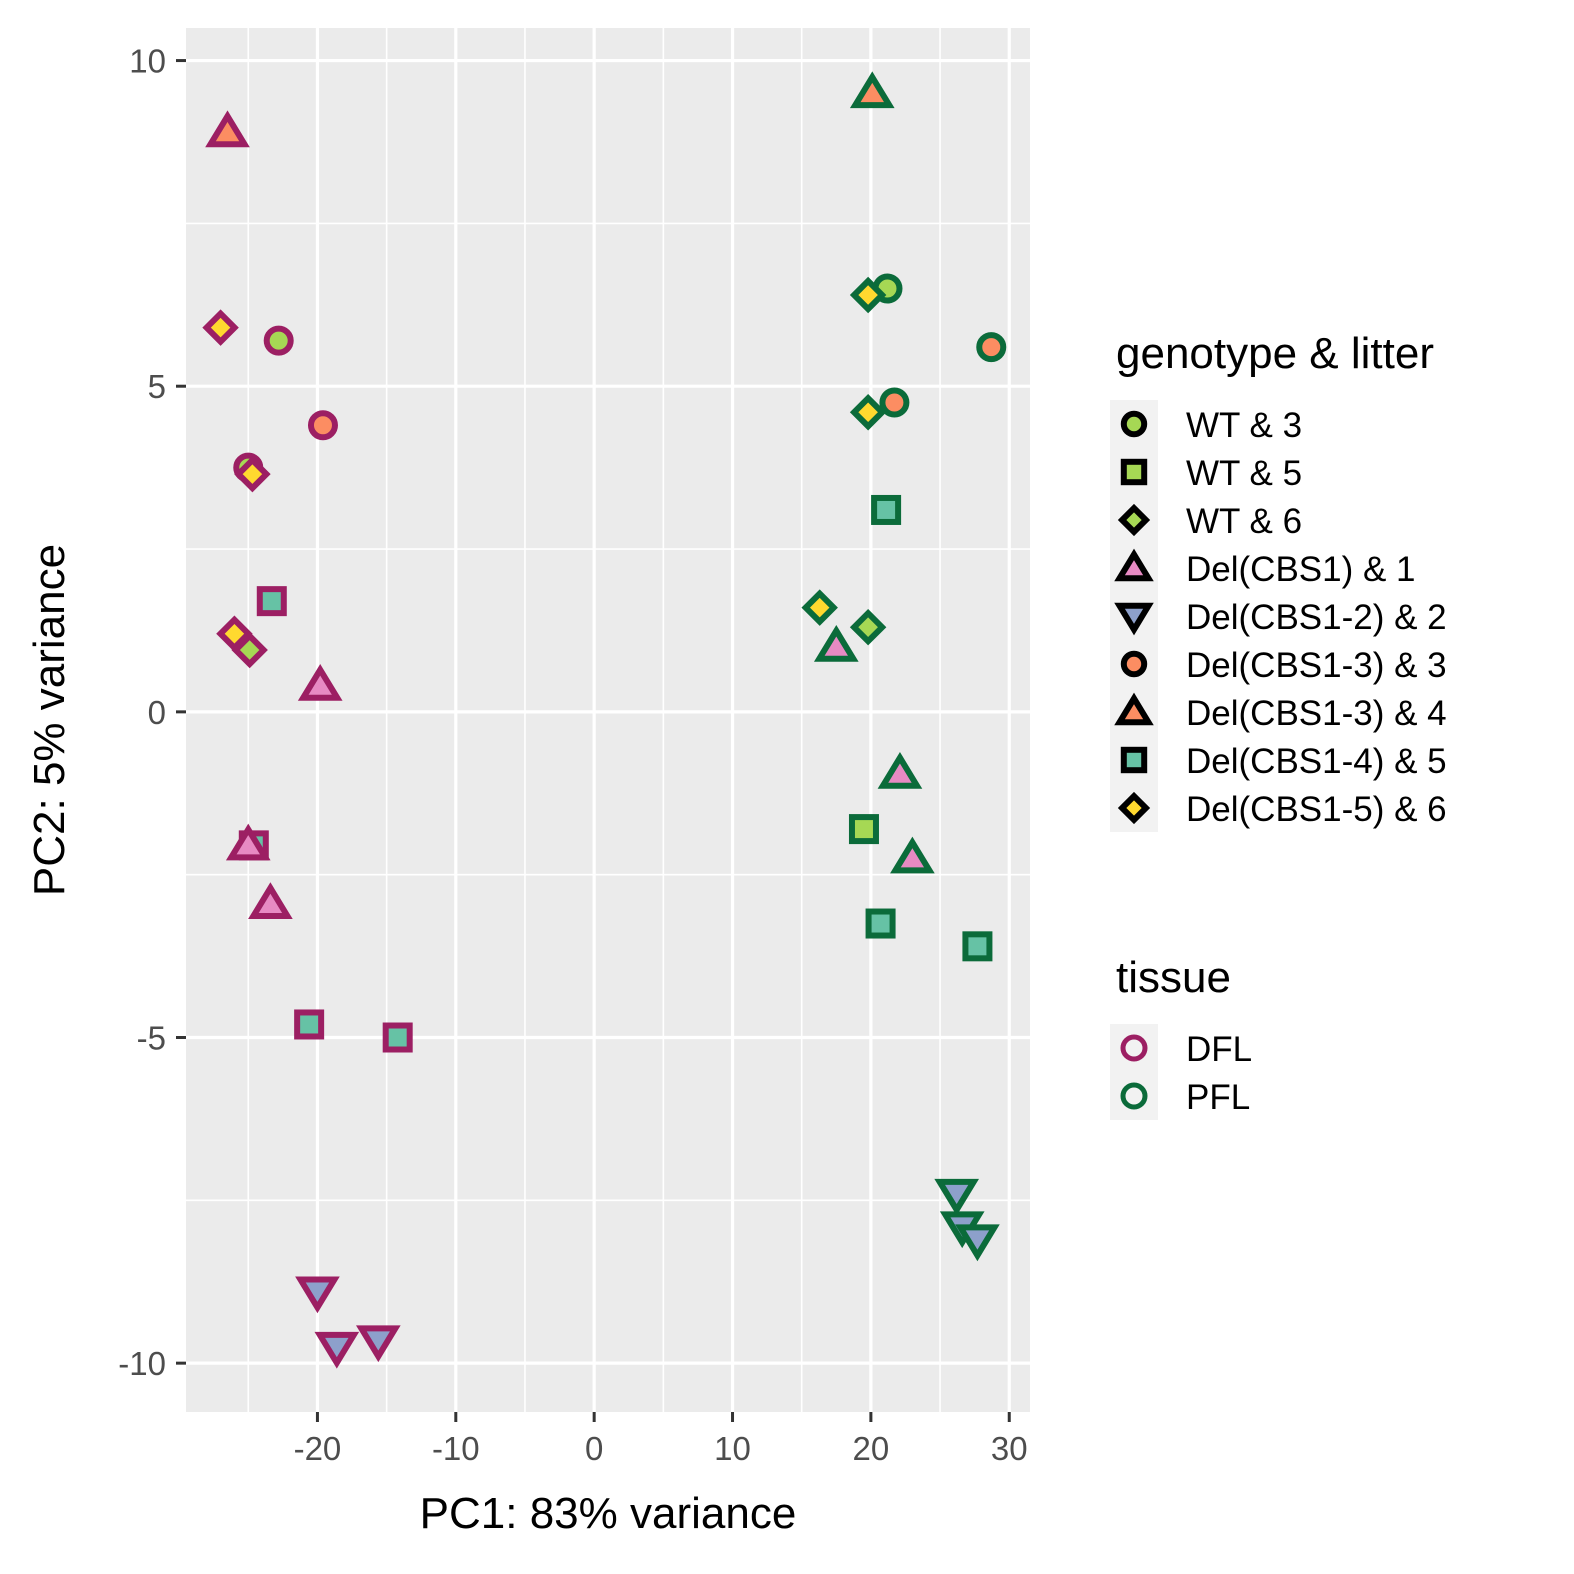  Describe the element at coordinates (1181, 1036) in the screenshot. I see `legend-tissue: tissue DFL PFL` at that location.